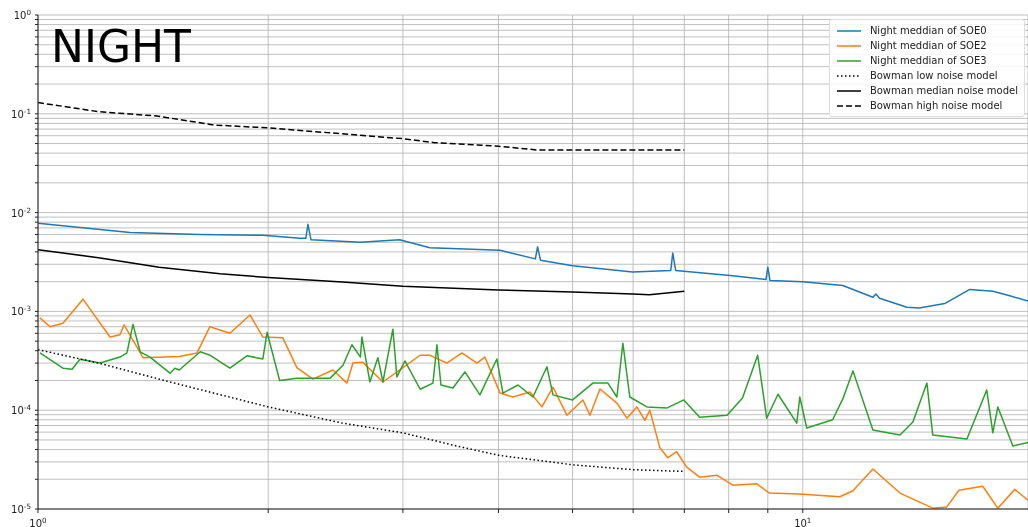 This screenshot has height=527, width=1028. I want to click on legend-label: Night meddian of SOE2, so click(928, 45).